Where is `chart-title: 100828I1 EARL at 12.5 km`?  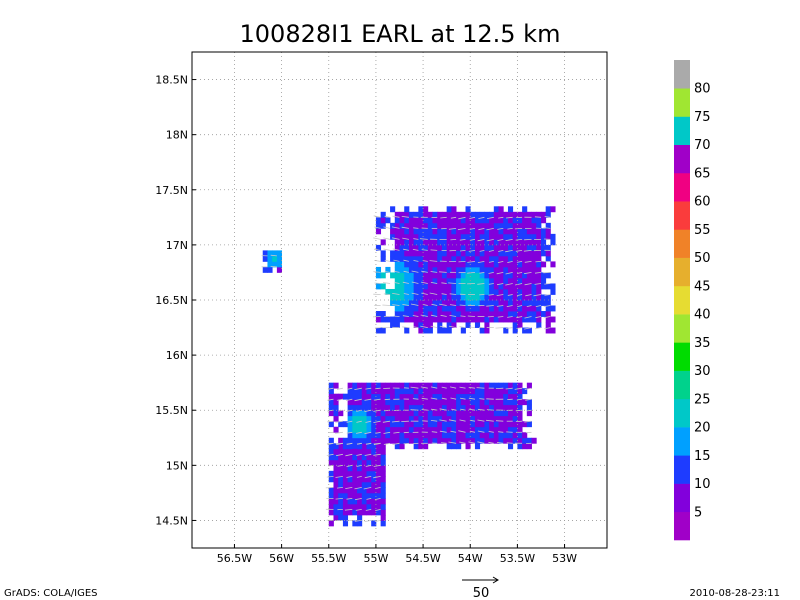 chart-title: 100828I1 EARL at 12.5 km is located at coordinates (400, 34).